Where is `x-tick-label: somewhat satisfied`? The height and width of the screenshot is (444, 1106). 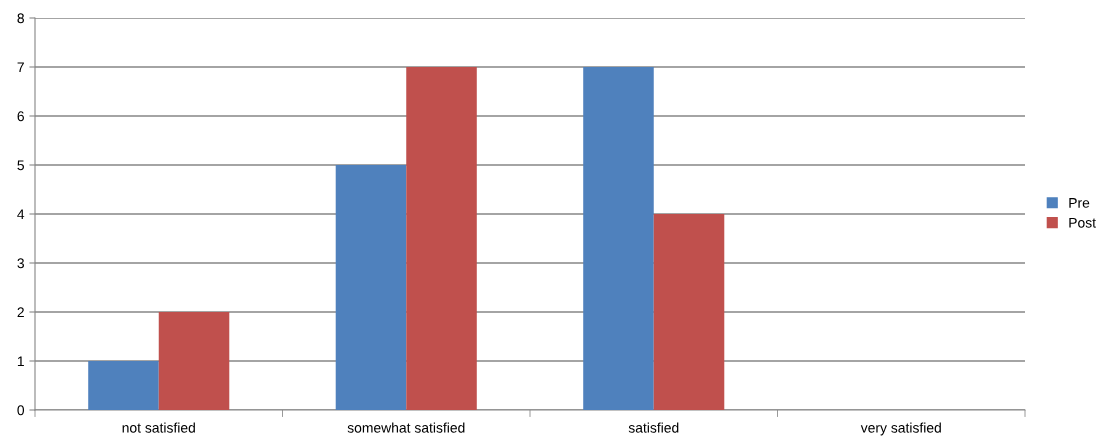 x-tick-label: somewhat satisfied is located at coordinates (406, 427).